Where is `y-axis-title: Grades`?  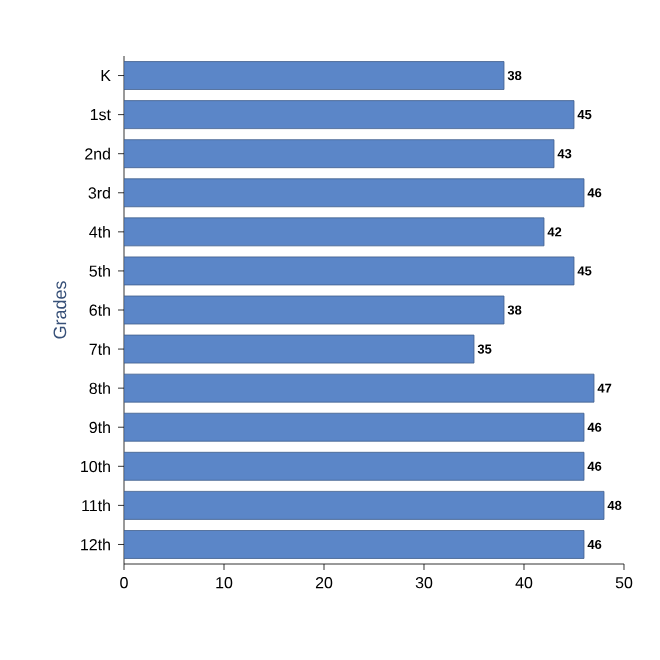
y-axis-title: Grades is located at coordinates (60, 310).